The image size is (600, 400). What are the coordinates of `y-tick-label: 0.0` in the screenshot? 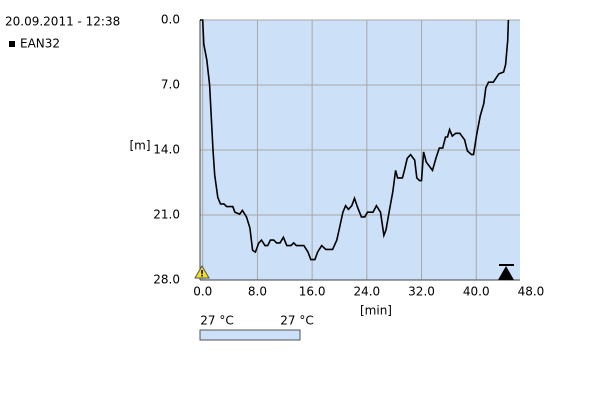 It's located at (170, 20).